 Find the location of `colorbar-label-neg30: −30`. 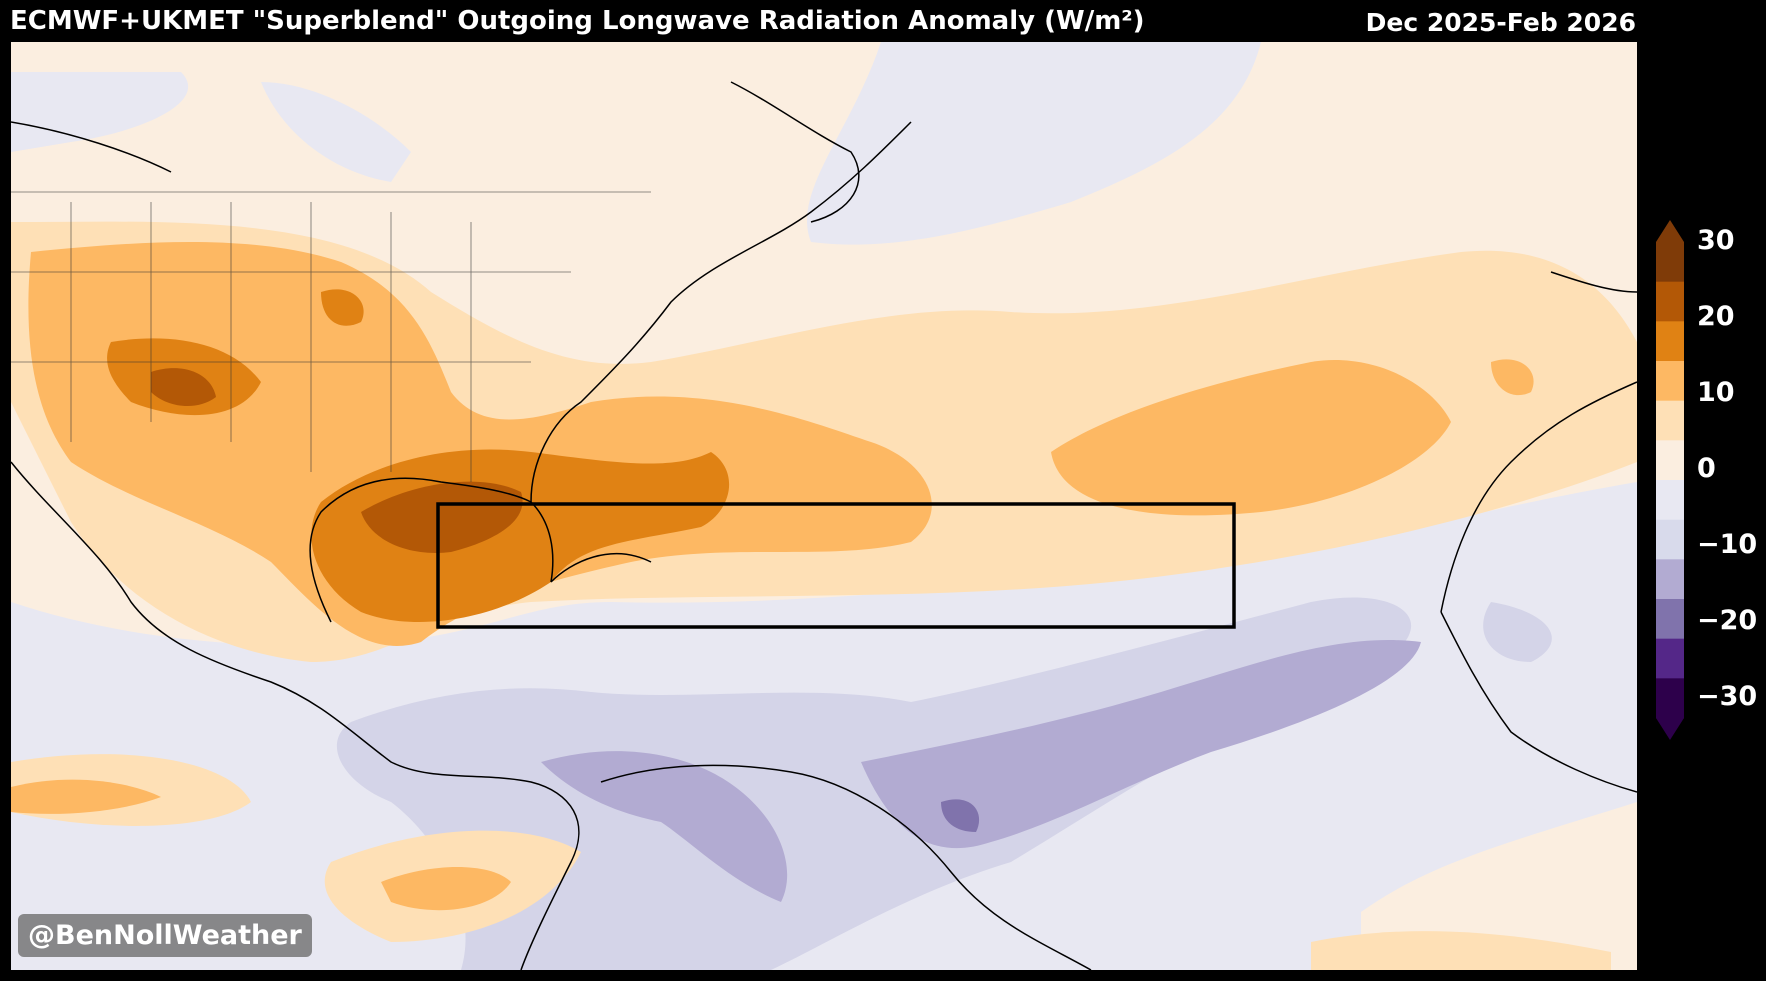

colorbar-label-neg30: −30 is located at coordinates (1727, 696).